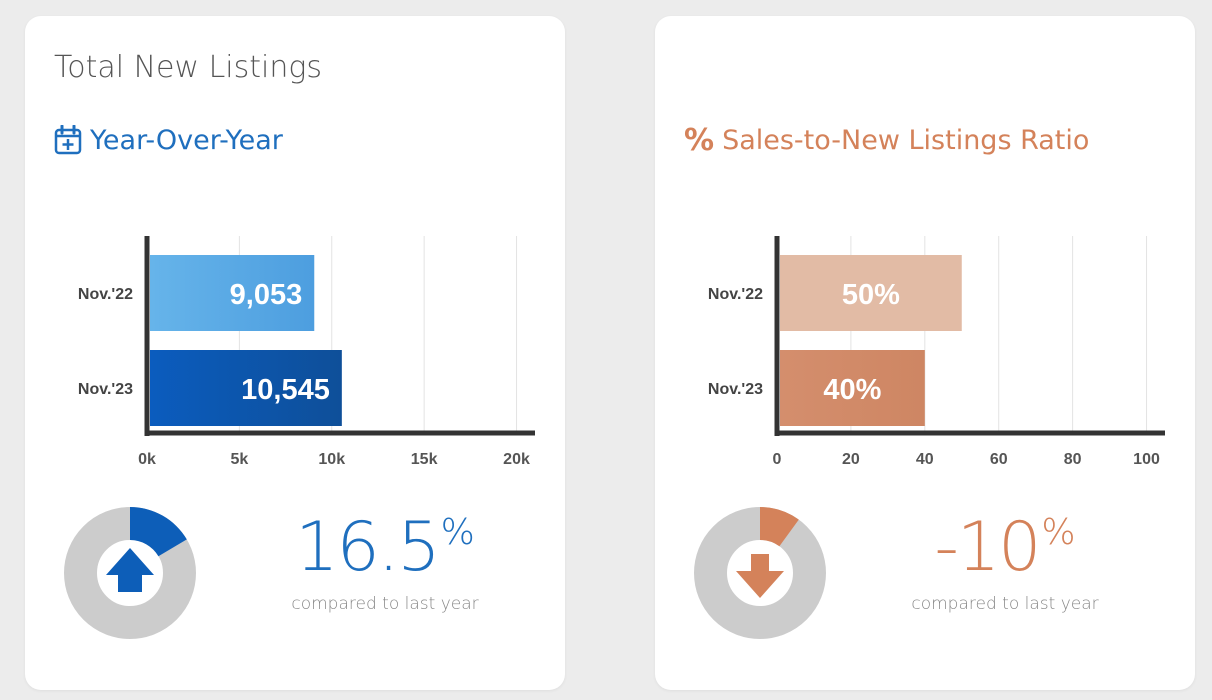  I want to click on change-value: -10%, so click(1005, 547).